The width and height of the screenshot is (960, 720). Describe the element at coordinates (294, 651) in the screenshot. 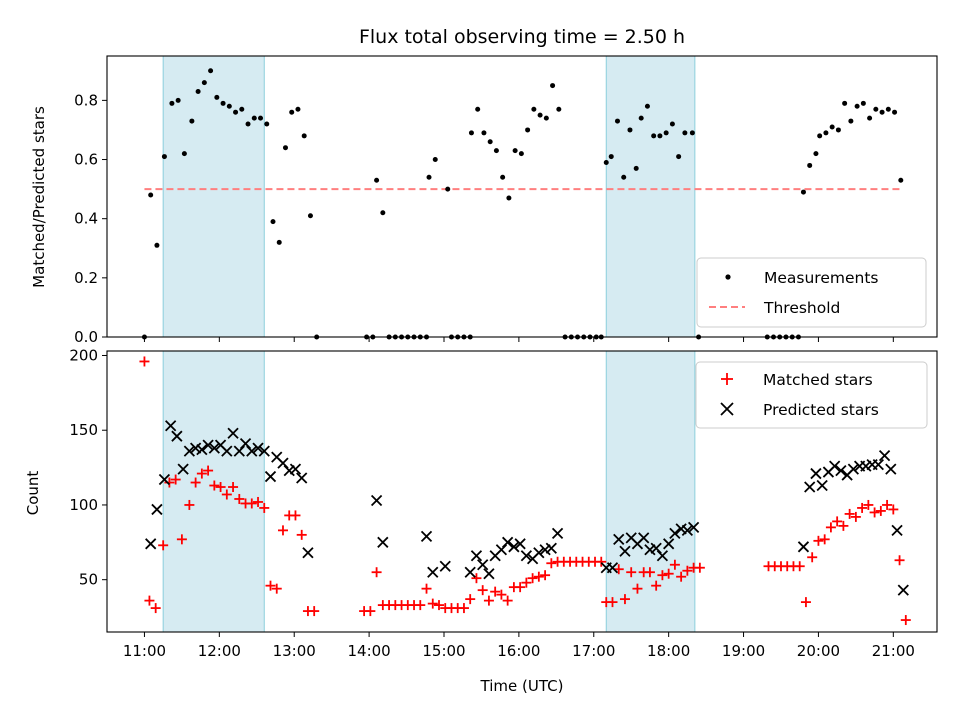

I see `x-tick-label: 13:00` at that location.